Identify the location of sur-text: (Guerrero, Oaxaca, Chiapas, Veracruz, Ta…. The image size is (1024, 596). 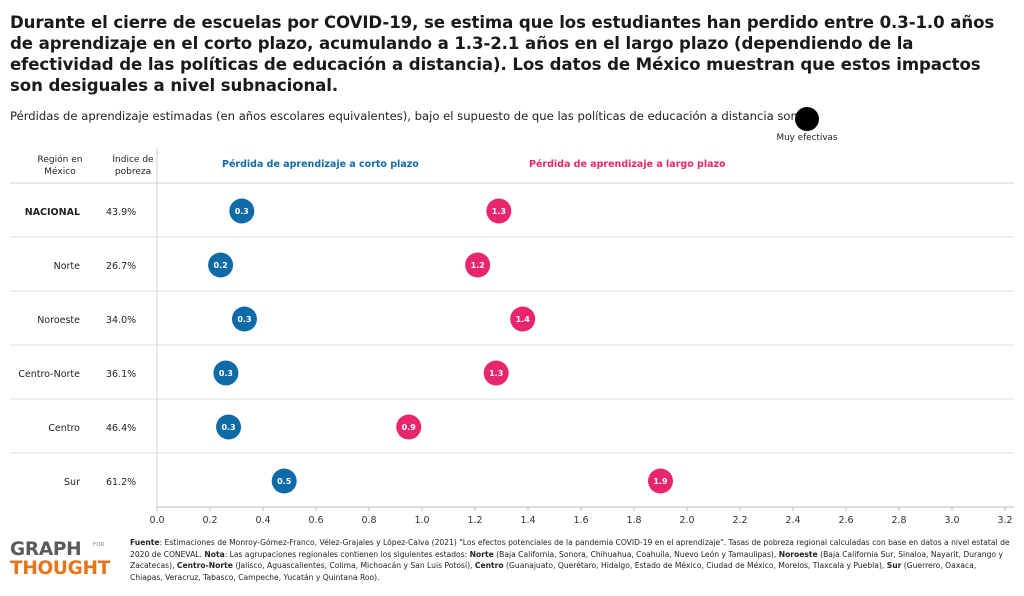
(553, 571).